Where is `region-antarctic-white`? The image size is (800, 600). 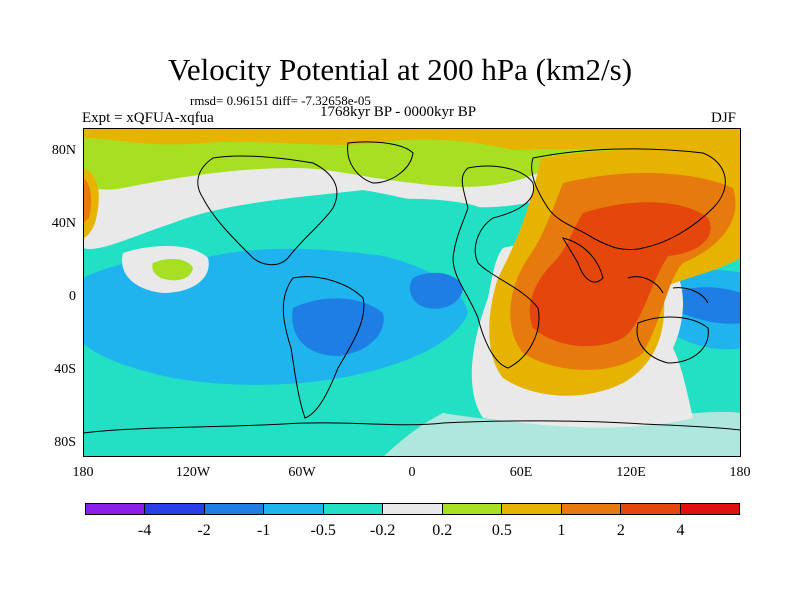
region-antarctic-white is located at coordinates (562, 434).